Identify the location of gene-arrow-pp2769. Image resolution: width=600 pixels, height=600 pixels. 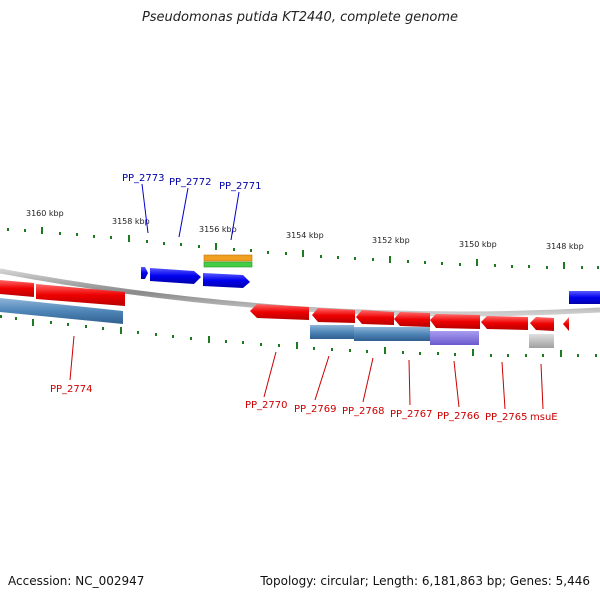
(333, 315).